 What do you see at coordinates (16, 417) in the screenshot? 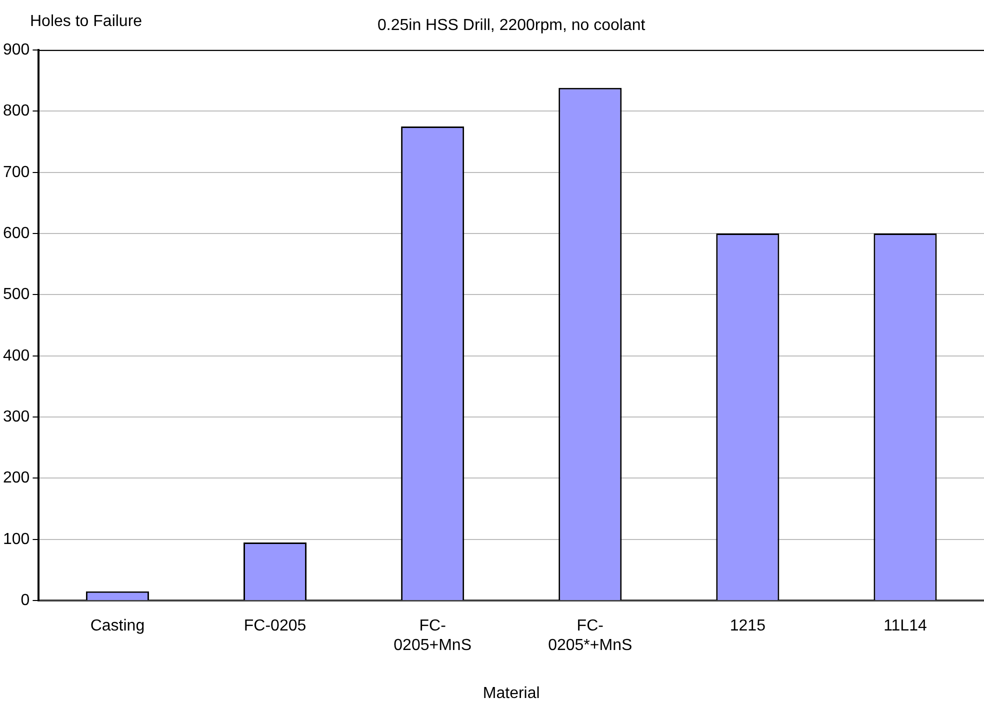
I see `y-tick-label: 300` at bounding box center [16, 417].